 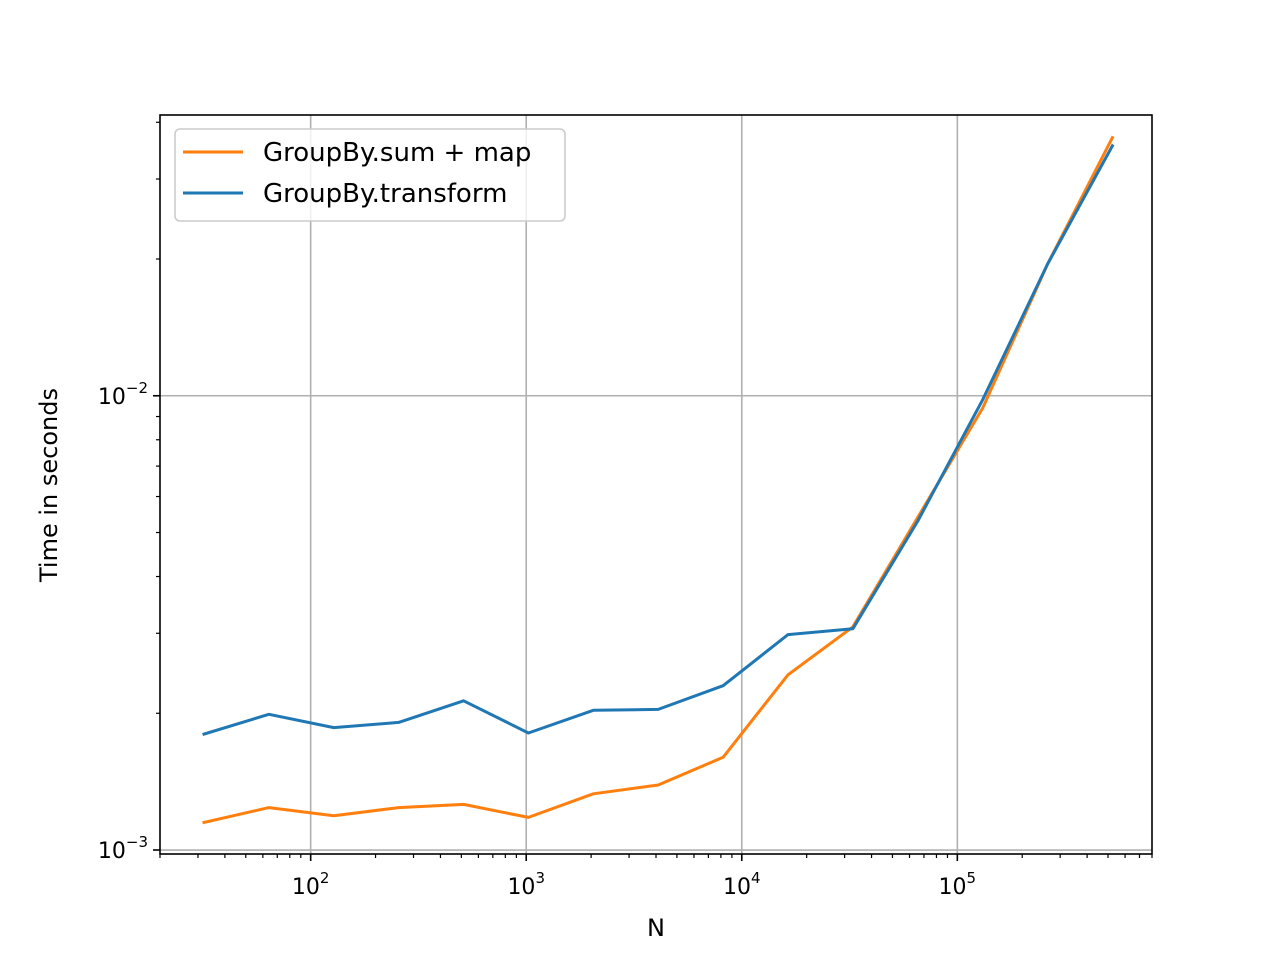 What do you see at coordinates (49, 485) in the screenshot?
I see `y-axis-title: Time in seconds` at bounding box center [49, 485].